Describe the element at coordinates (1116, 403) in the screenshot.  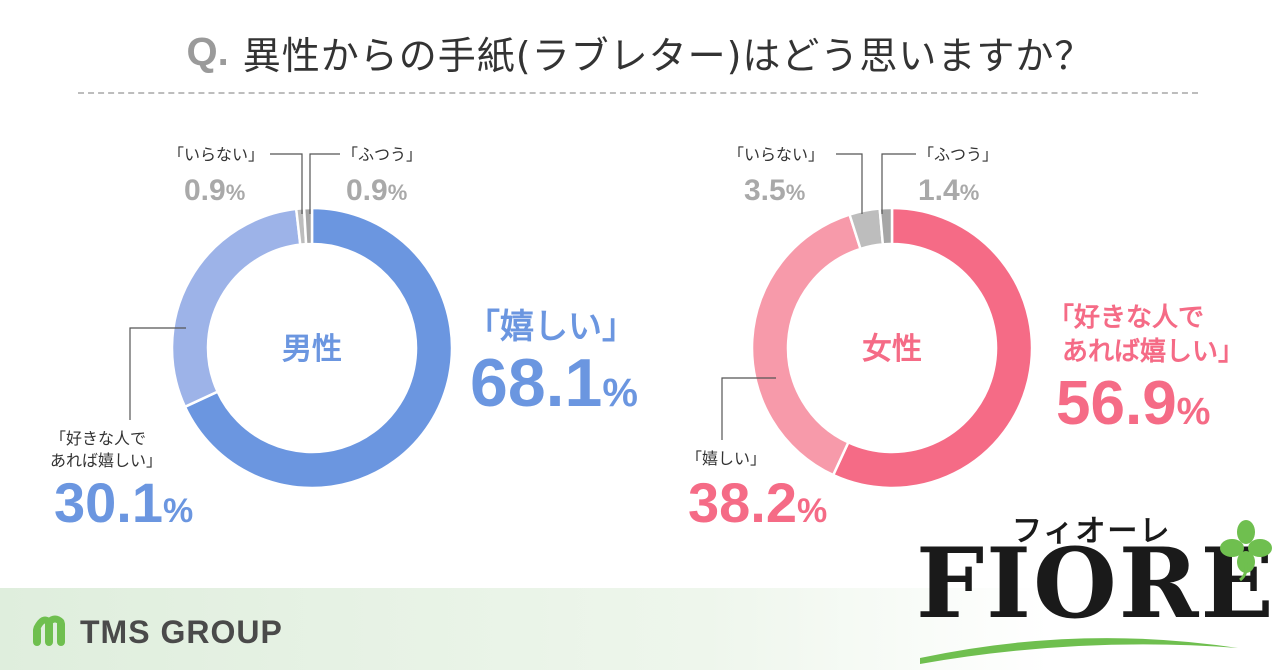
I see `slice-value-conditional-number: 56.9` at that location.